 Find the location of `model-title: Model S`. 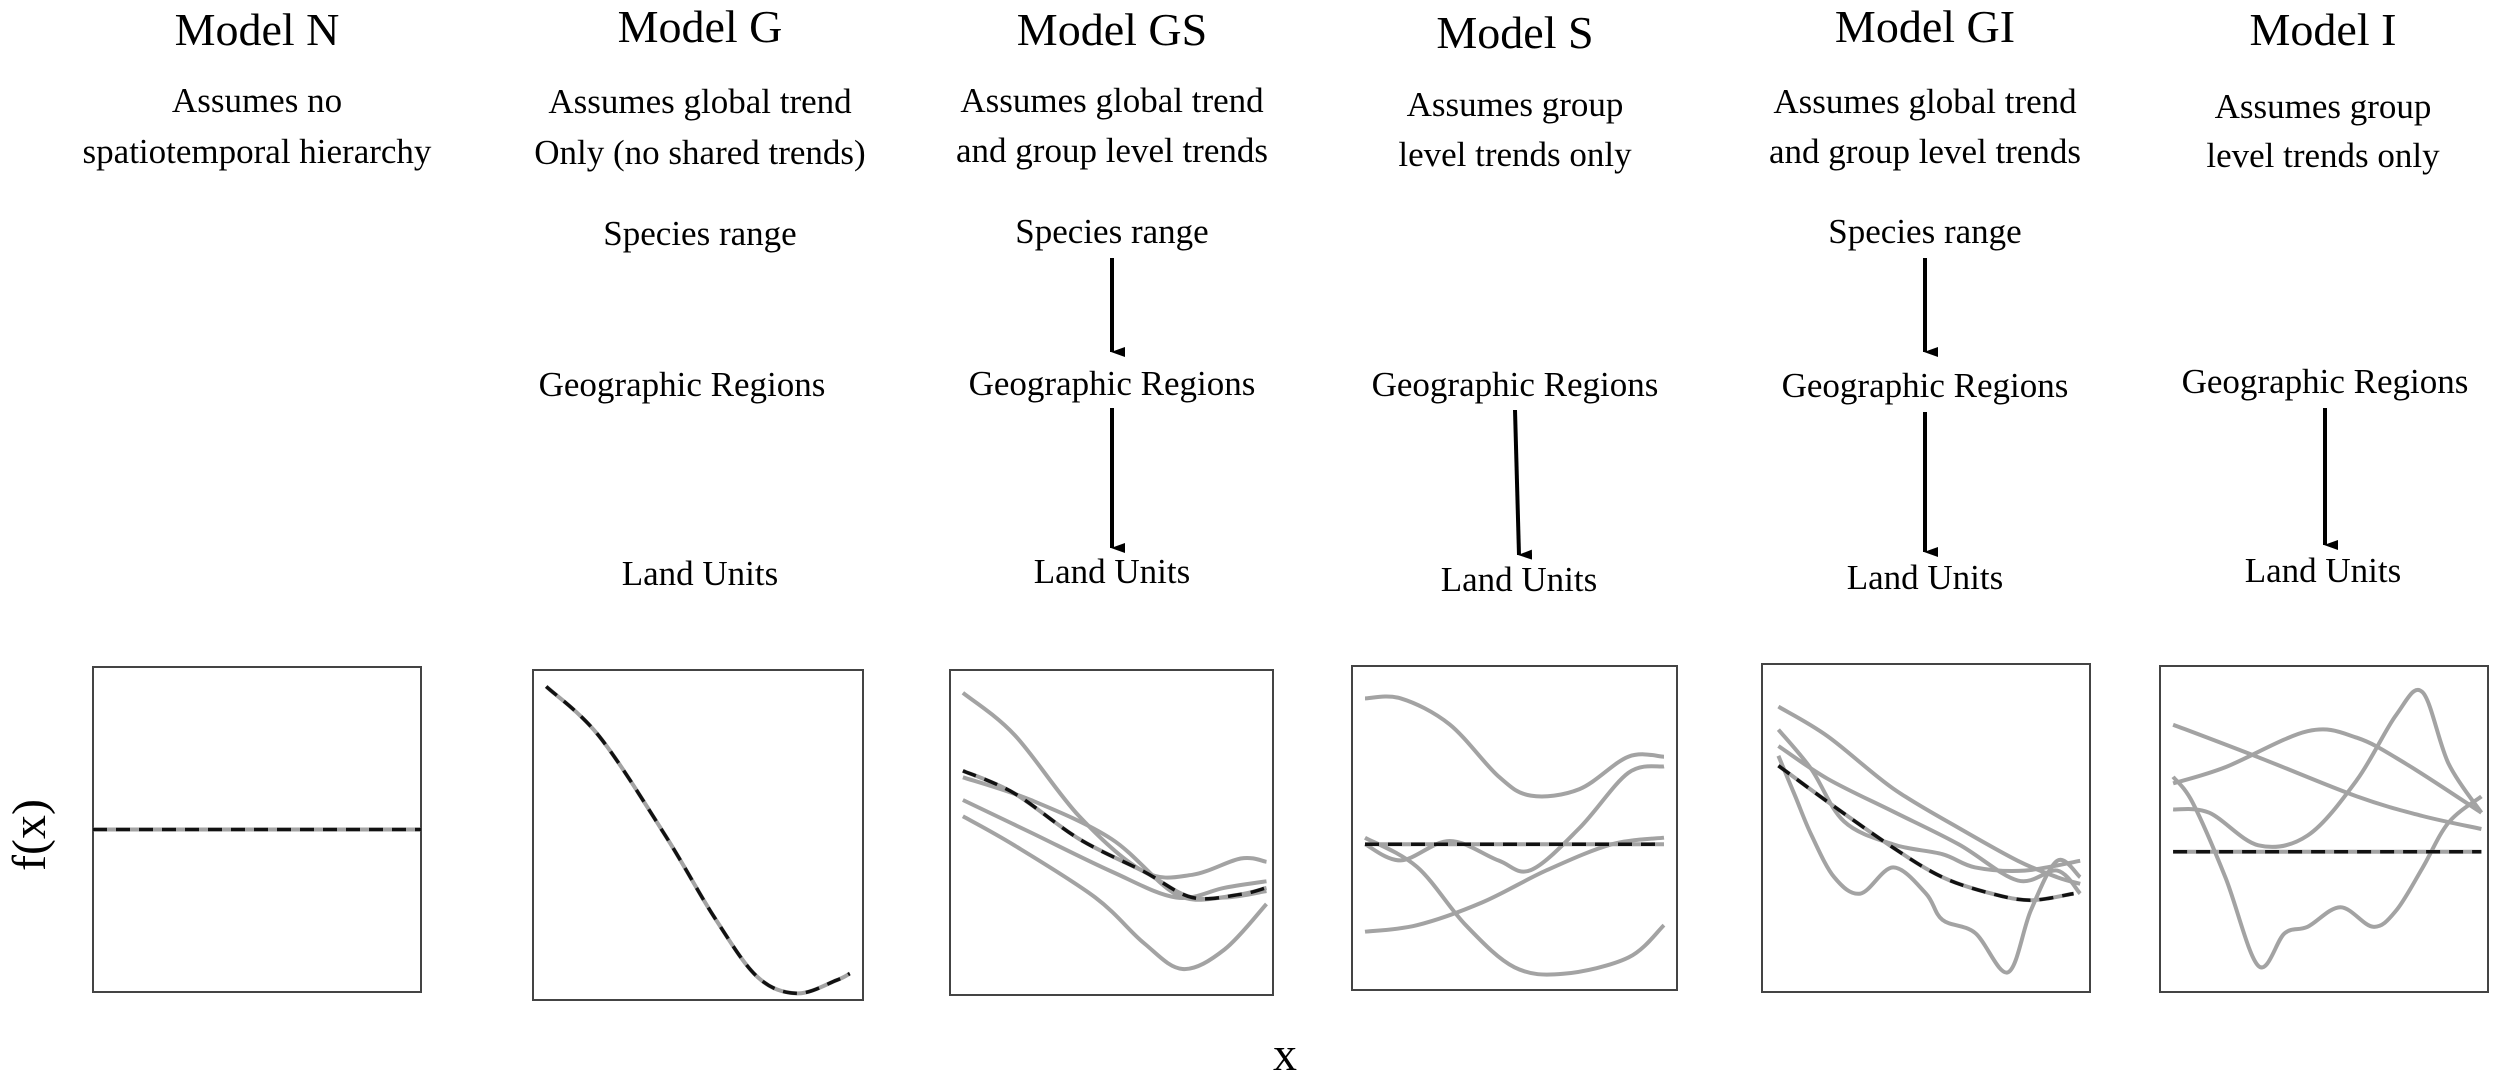

model-title: Model S is located at coordinates (1514, 32).